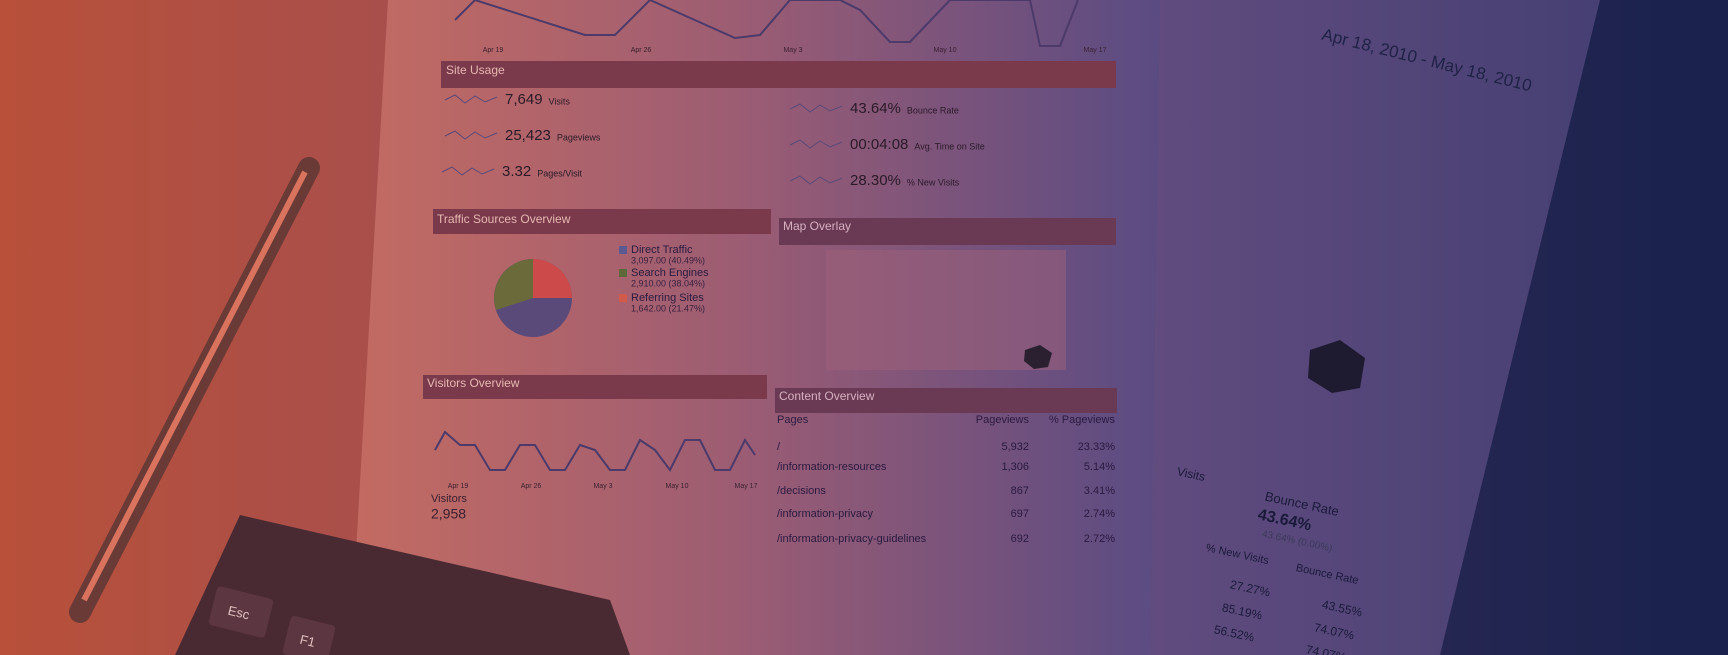  What do you see at coordinates (801, 491) in the screenshot?
I see `table-cell: /decisions` at bounding box center [801, 491].